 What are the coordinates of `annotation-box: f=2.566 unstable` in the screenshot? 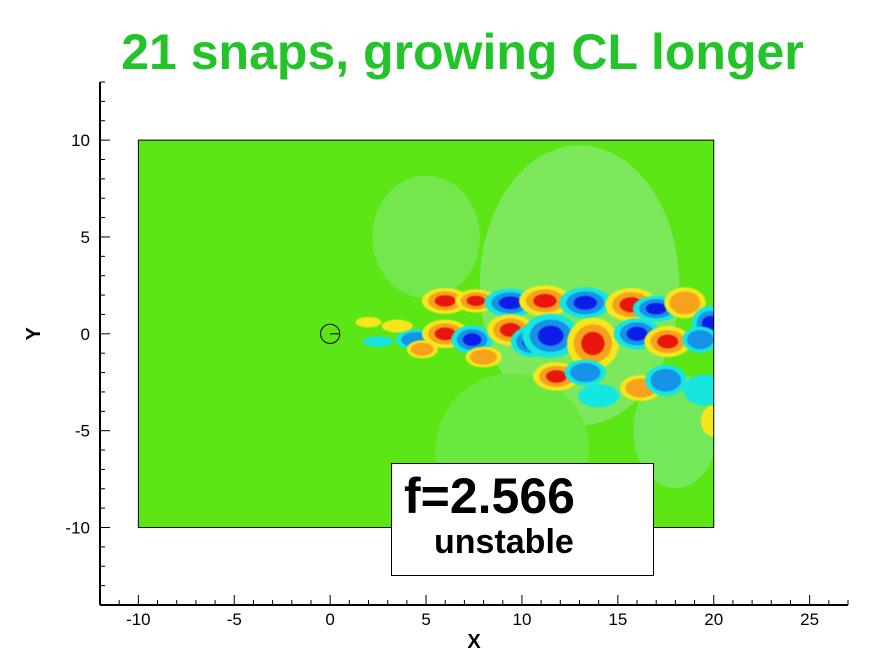 It's located at (522, 519).